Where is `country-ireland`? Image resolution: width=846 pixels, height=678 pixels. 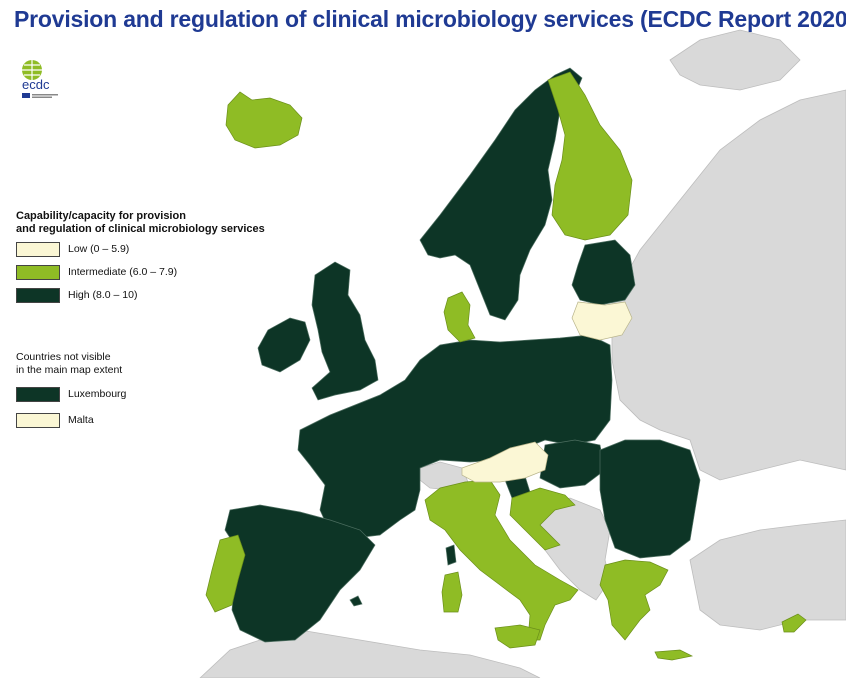
country-ireland is located at coordinates (284, 345).